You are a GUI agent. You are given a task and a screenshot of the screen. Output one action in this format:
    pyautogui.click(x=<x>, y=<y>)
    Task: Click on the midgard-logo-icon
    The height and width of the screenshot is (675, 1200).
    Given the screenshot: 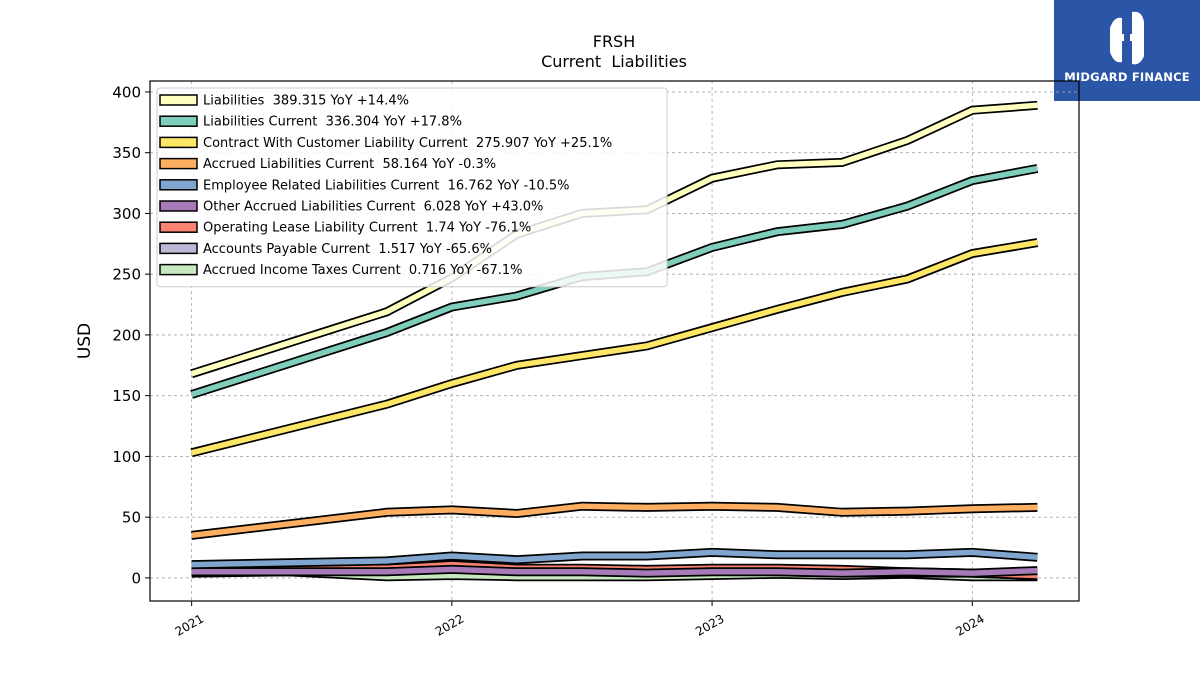 What is the action you would take?
    pyautogui.click(x=1127, y=38)
    